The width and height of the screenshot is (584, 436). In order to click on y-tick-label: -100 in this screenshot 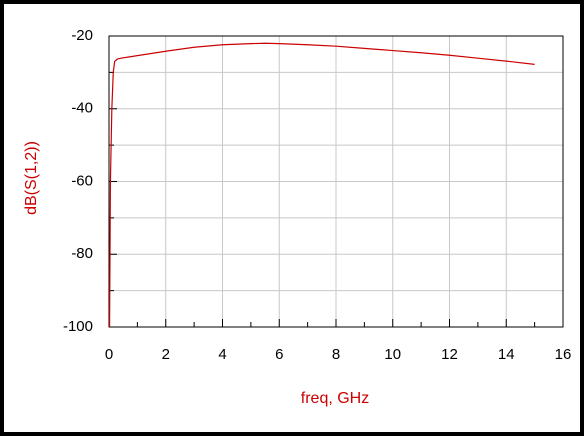, I will do `click(78, 326)`.